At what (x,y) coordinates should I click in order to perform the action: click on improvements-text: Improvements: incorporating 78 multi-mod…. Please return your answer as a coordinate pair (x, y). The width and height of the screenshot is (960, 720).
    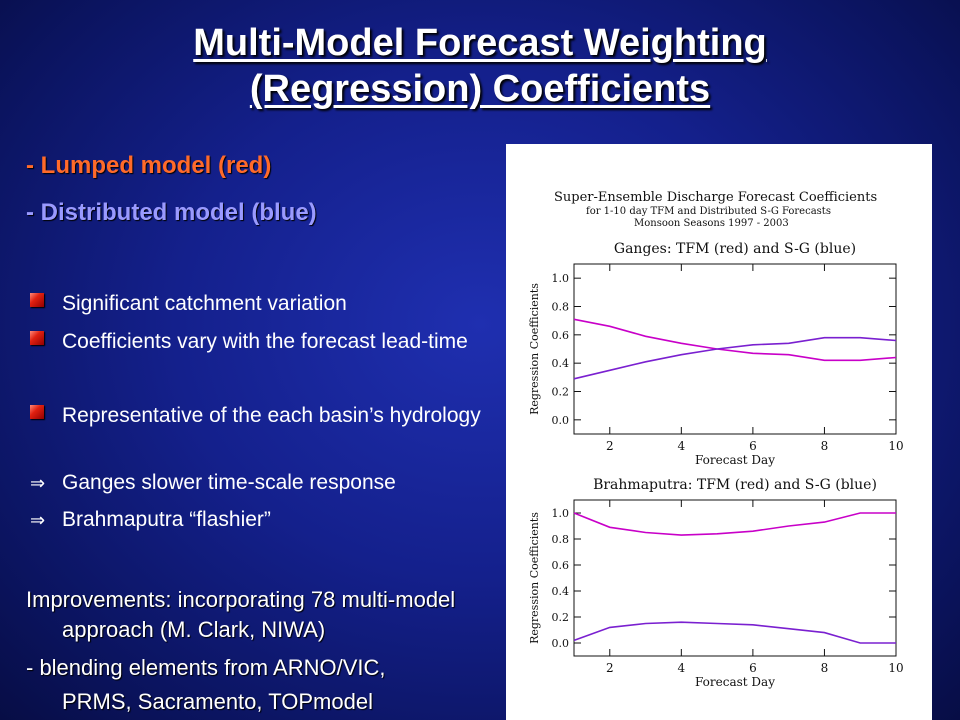
    Looking at the image, I should click on (241, 614).